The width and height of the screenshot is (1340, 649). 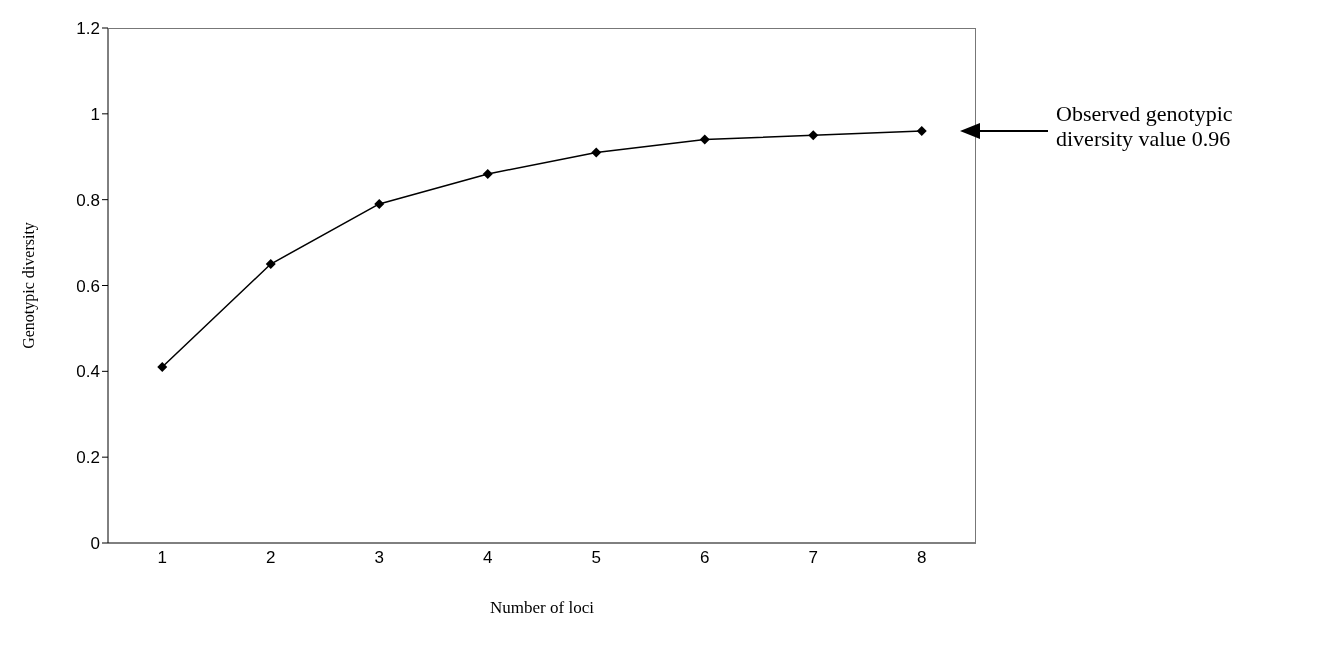 I want to click on x-tick-label: 3, so click(x=379, y=558).